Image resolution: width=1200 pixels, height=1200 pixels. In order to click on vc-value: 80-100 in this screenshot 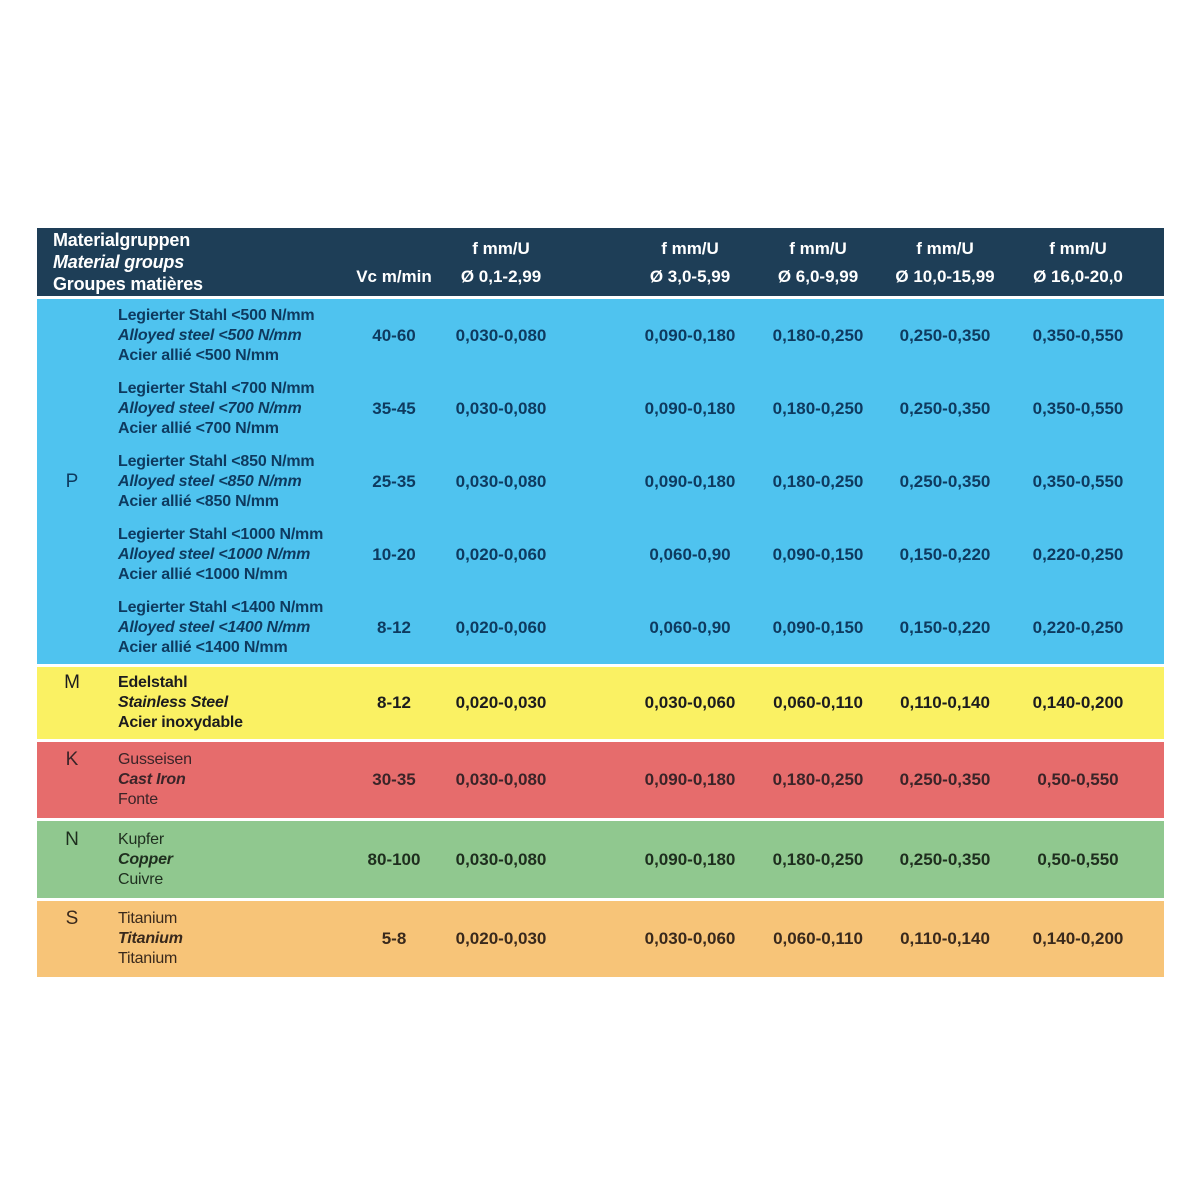, I will do `click(394, 859)`.